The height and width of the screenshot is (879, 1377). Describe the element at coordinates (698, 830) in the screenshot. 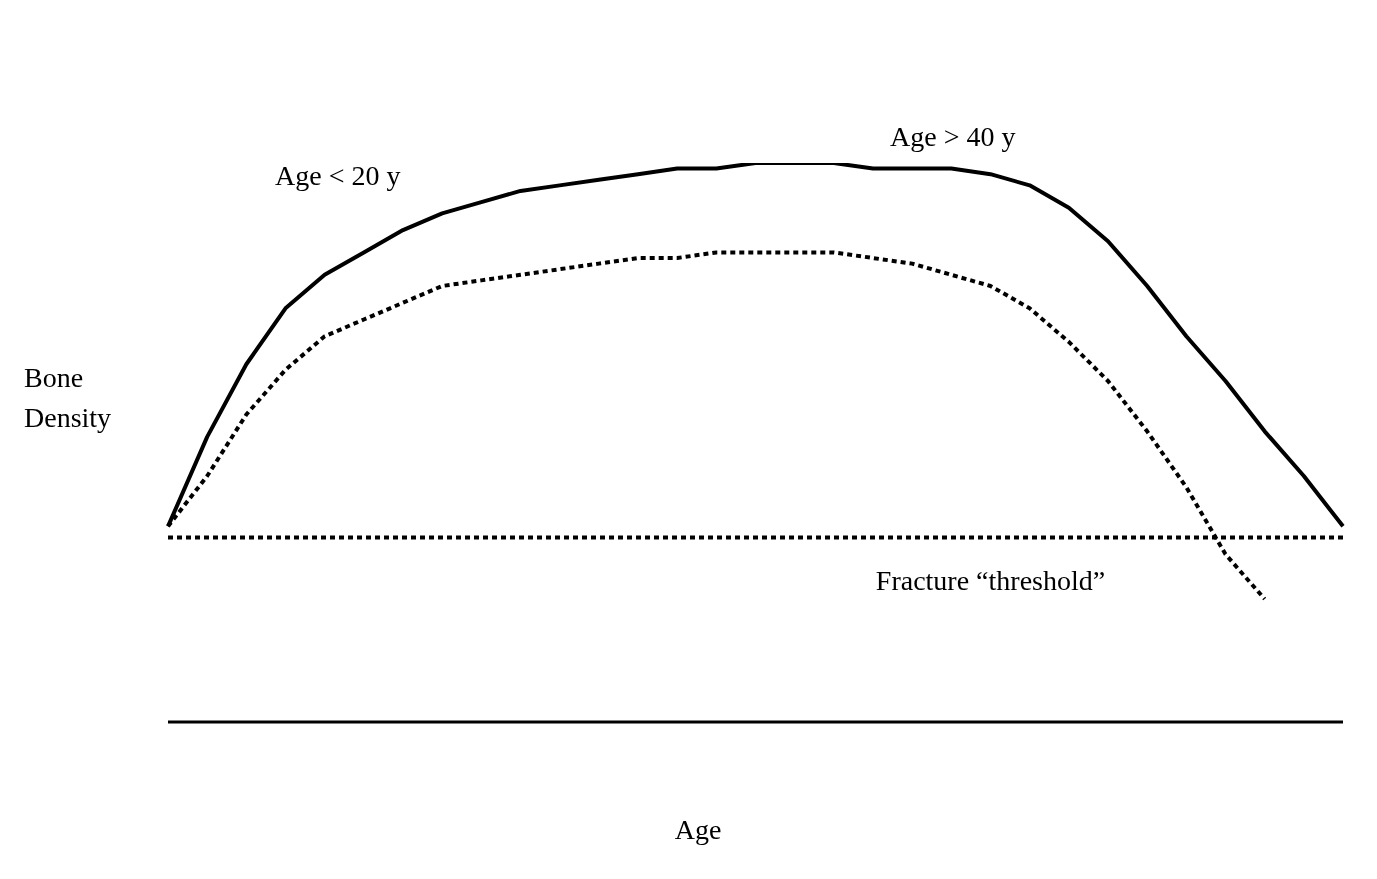

I see `x-axis-title: Age` at that location.